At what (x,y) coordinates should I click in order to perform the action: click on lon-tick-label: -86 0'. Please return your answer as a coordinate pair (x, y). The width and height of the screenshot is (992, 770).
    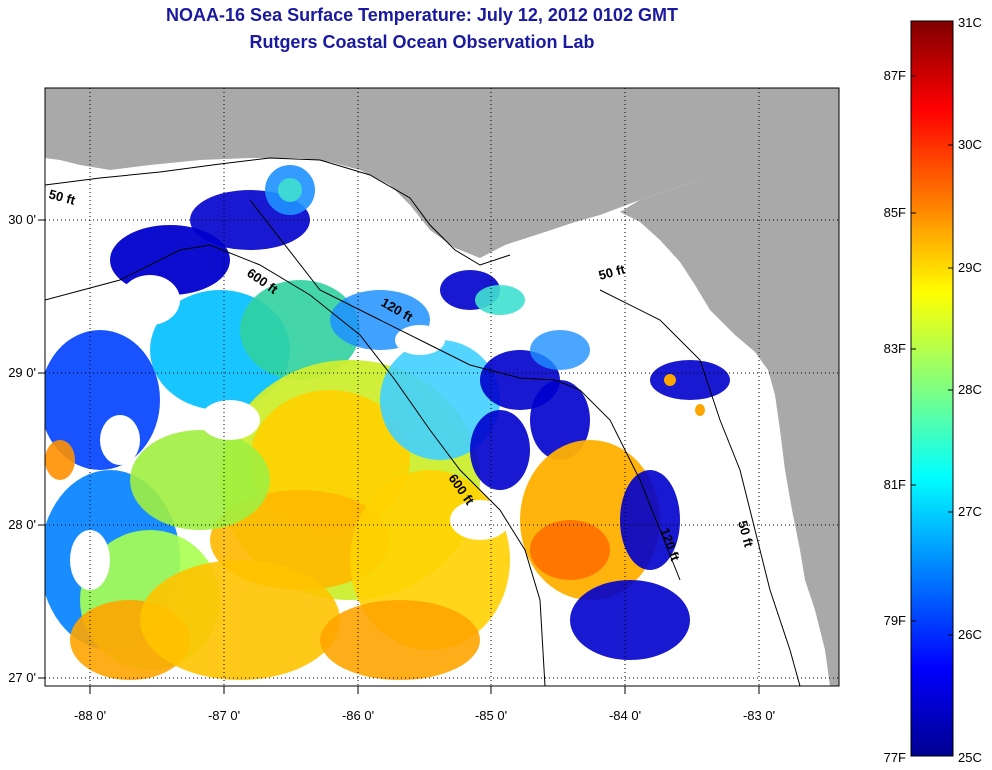
    Looking at the image, I should click on (358, 715).